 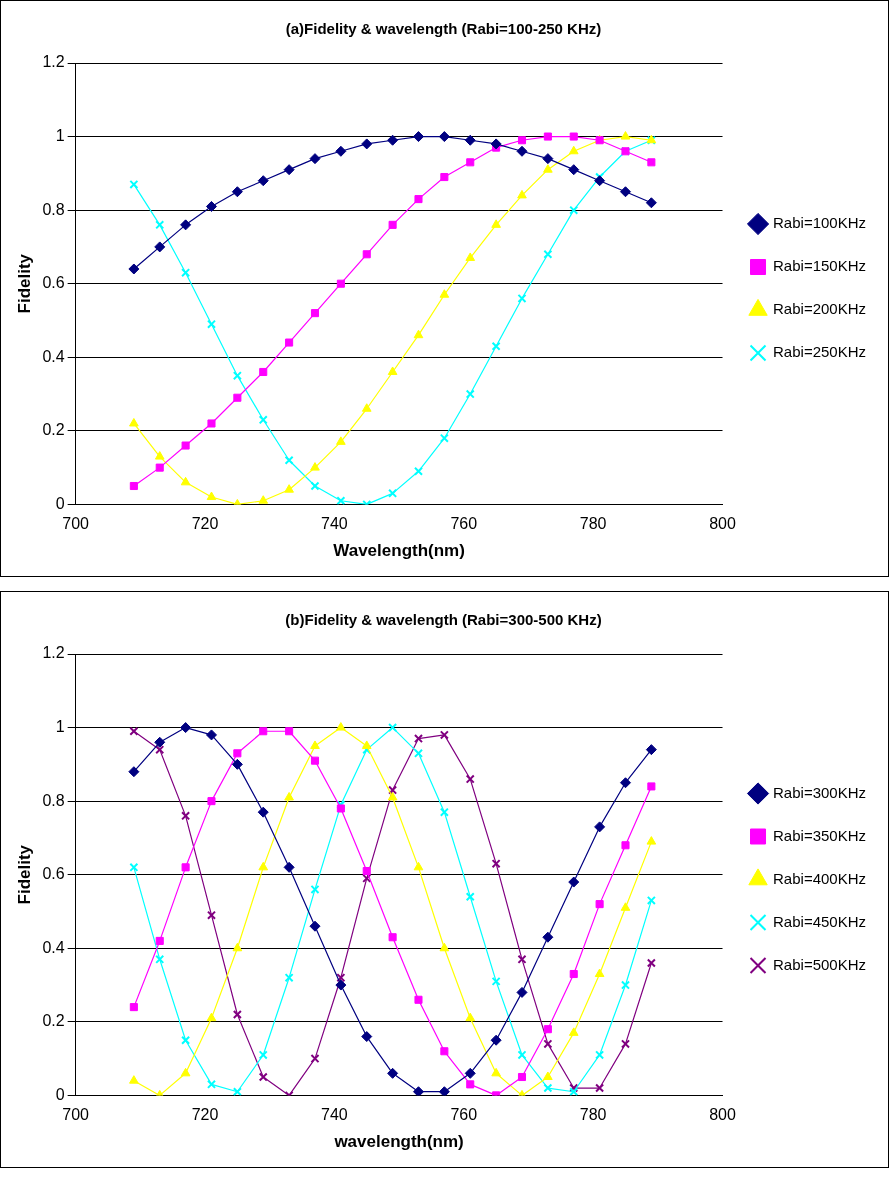 I want to click on chart-title: (a)Fidelity & wavelength (Rabi=100-250 KHz), so click(x=443, y=29).